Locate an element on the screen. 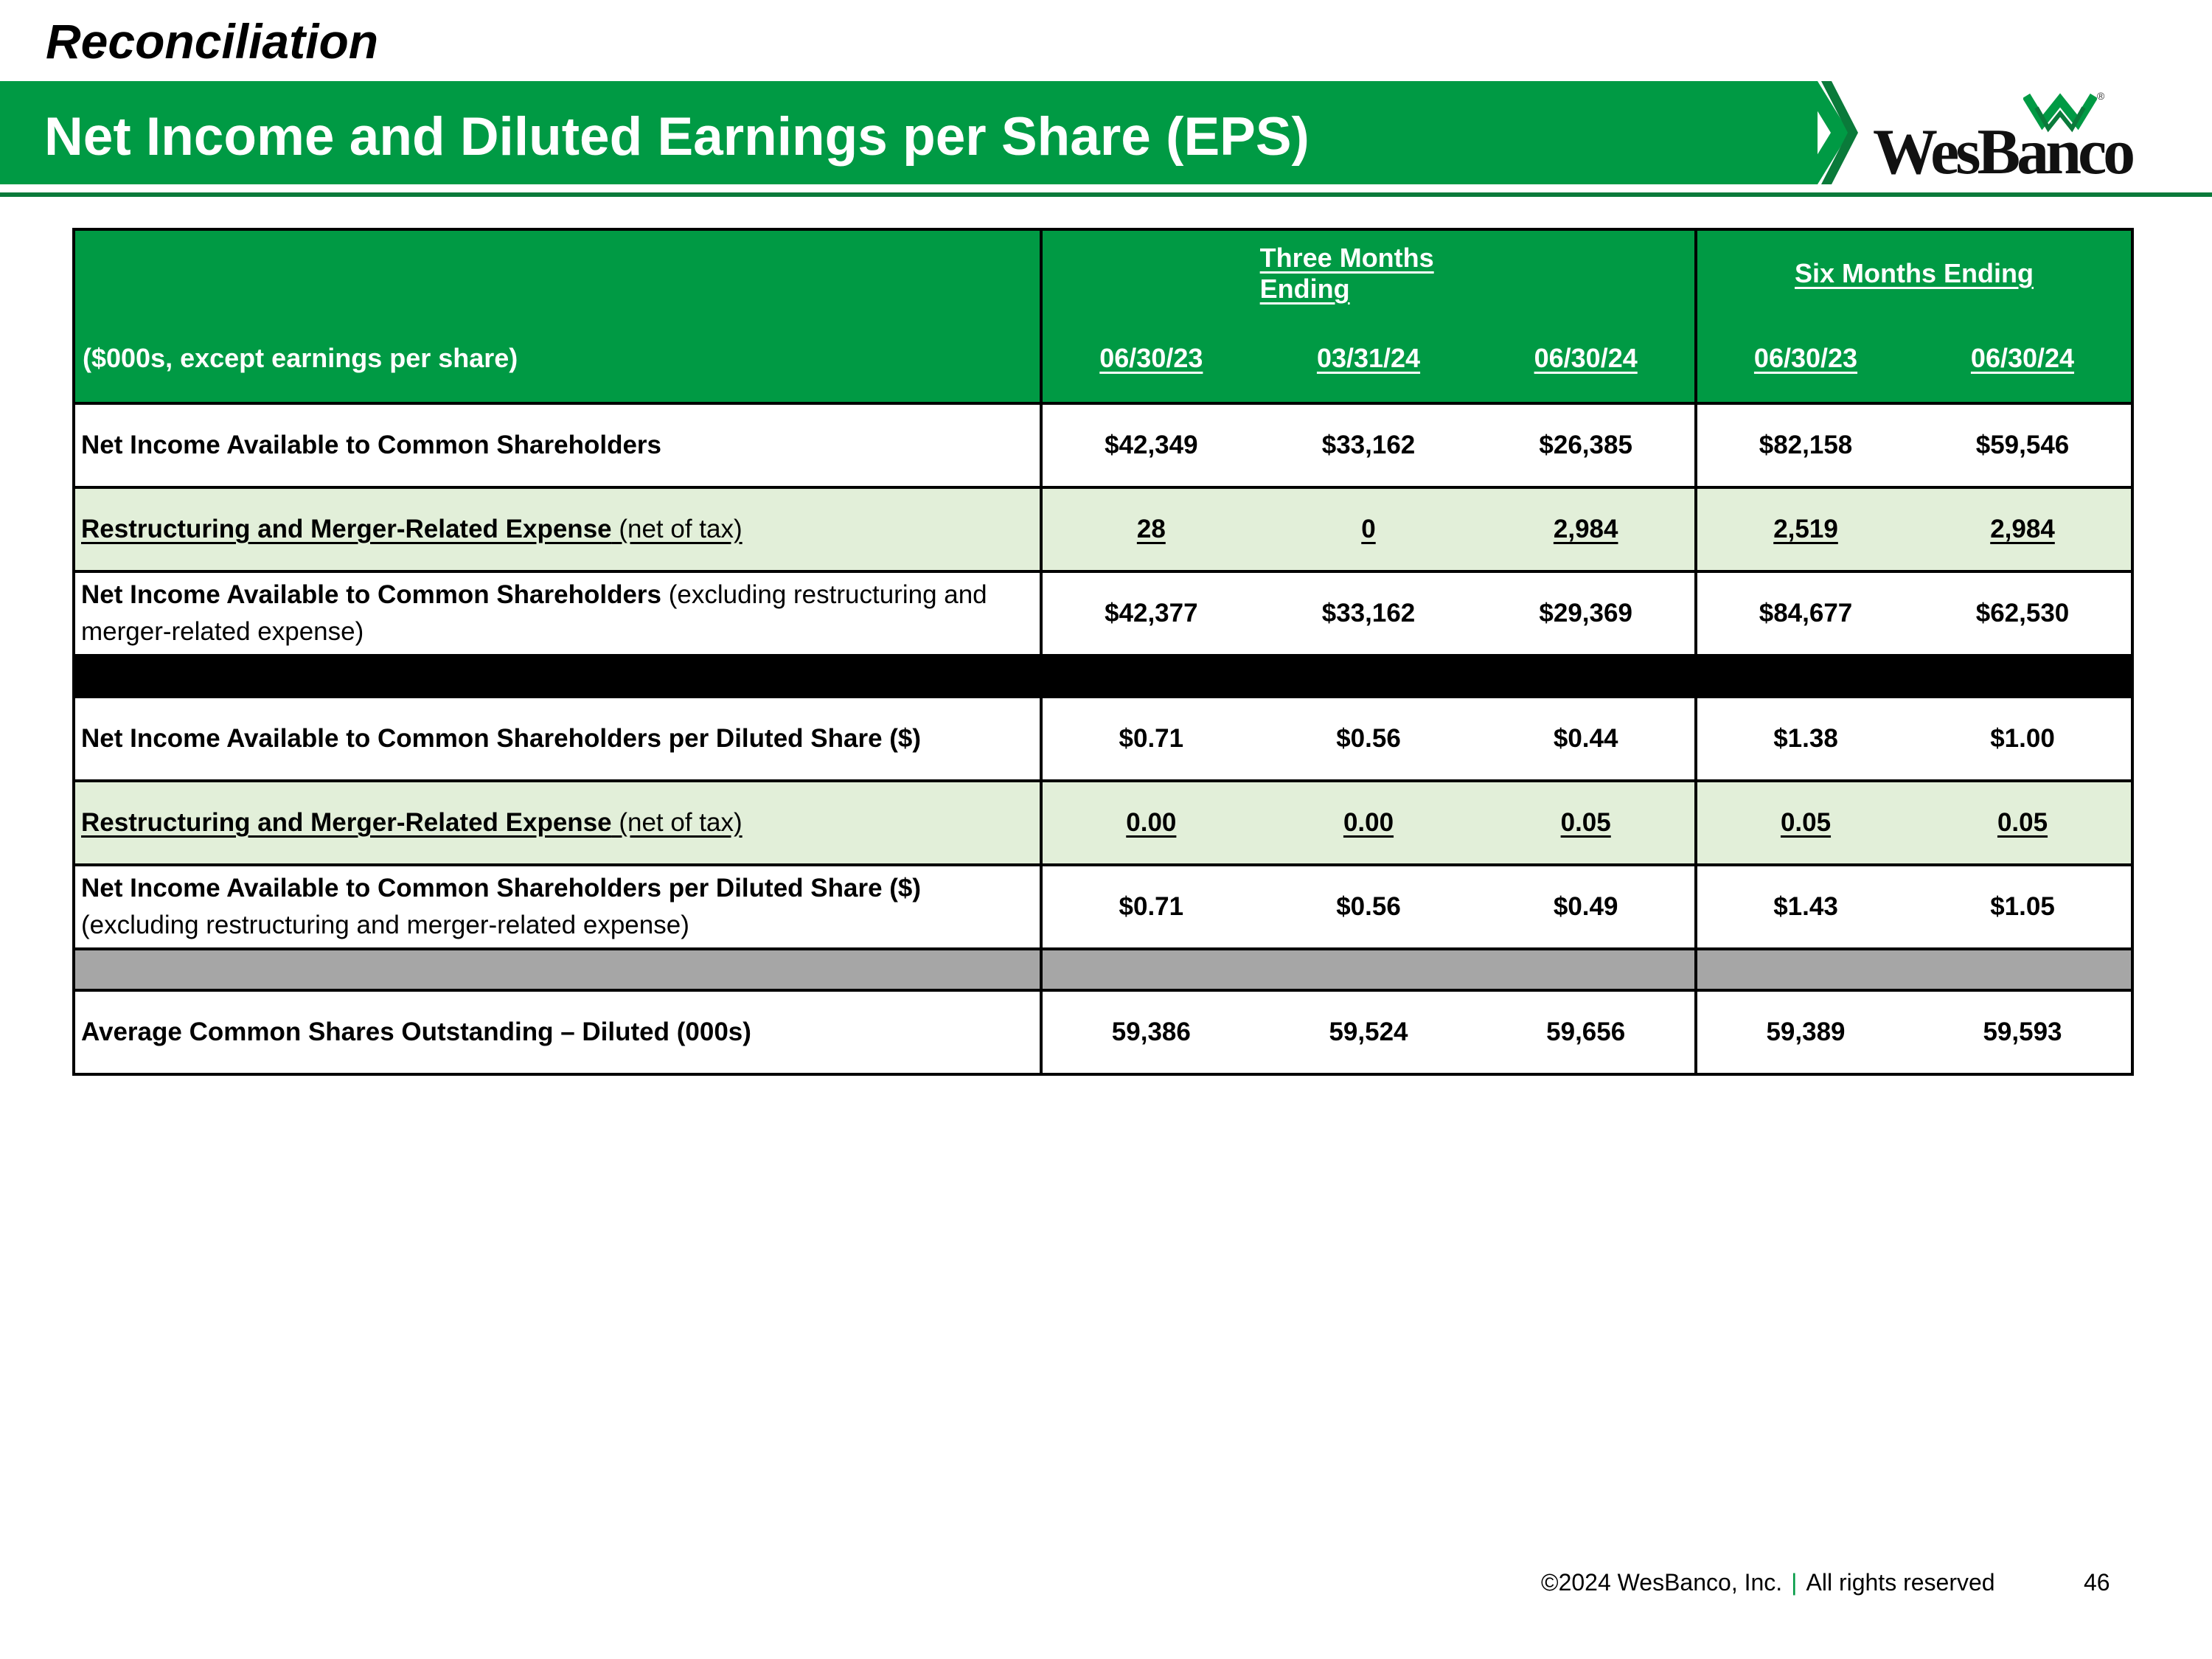 This screenshot has width=2212, height=1659. logo-wordmark: WesBanco is located at coordinates (2004, 152).